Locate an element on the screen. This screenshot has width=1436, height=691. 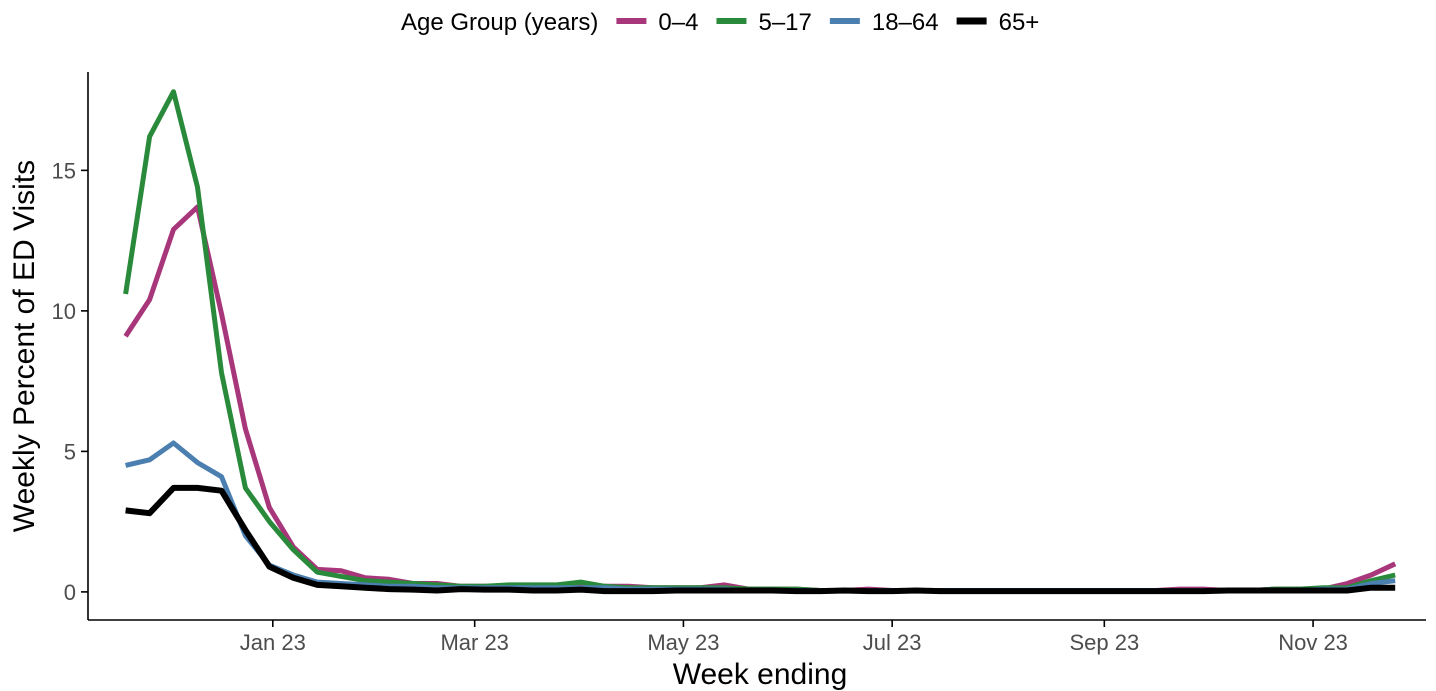
x-tick-label: May 23 is located at coordinates (683, 642).